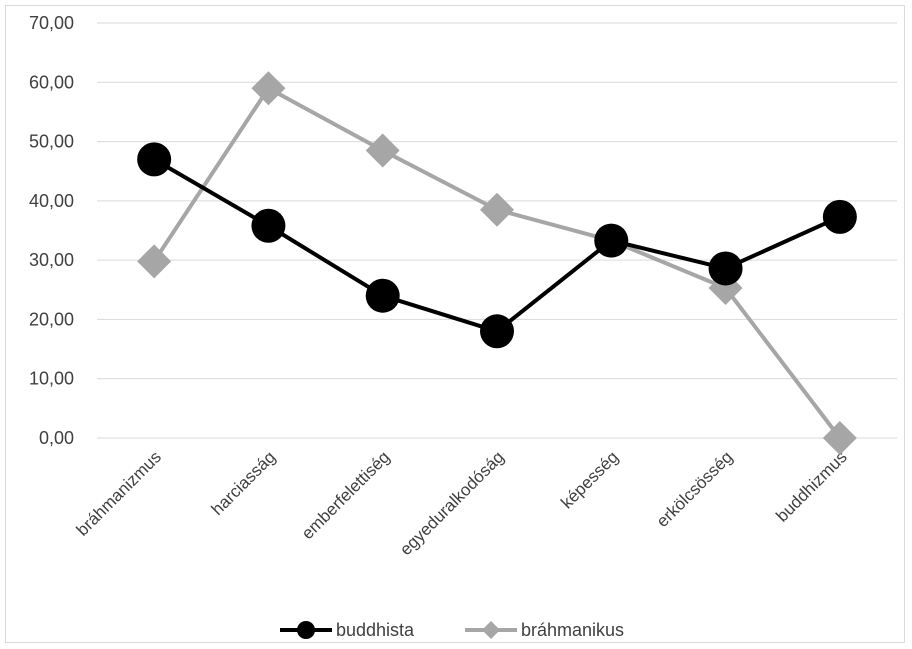  What do you see at coordinates (51, 23) in the screenshot?
I see `y-tick-label: 70,00` at bounding box center [51, 23].